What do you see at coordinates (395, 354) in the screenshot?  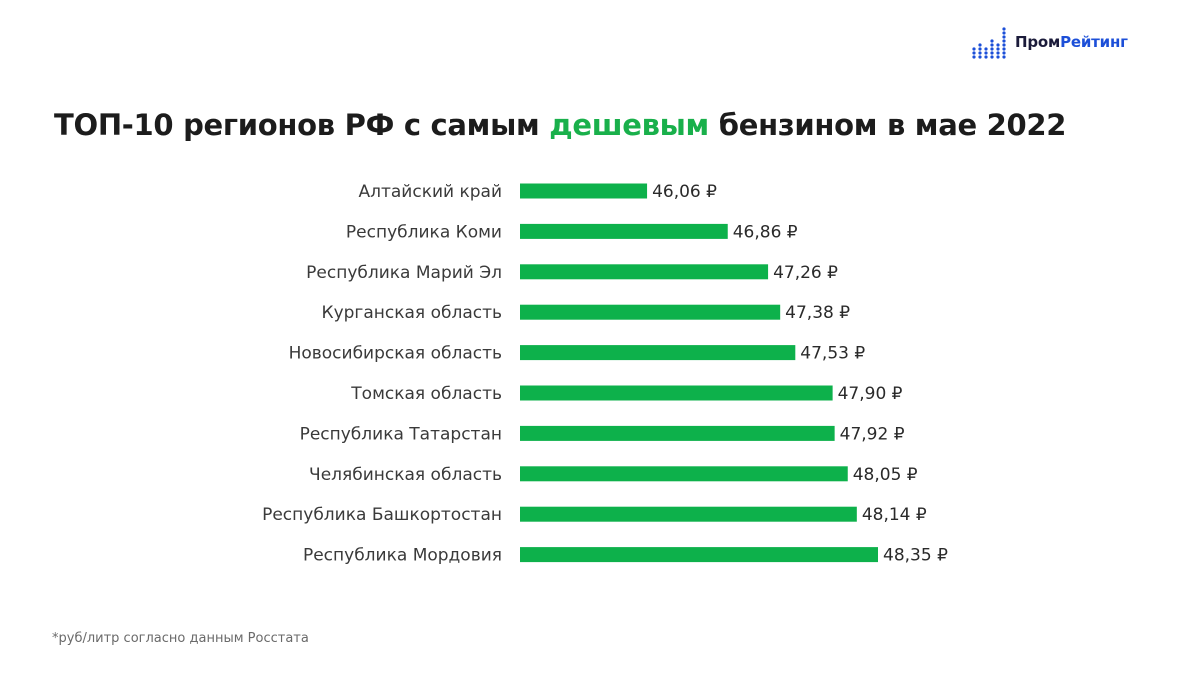 I see `category-label: Новосибирская область` at bounding box center [395, 354].